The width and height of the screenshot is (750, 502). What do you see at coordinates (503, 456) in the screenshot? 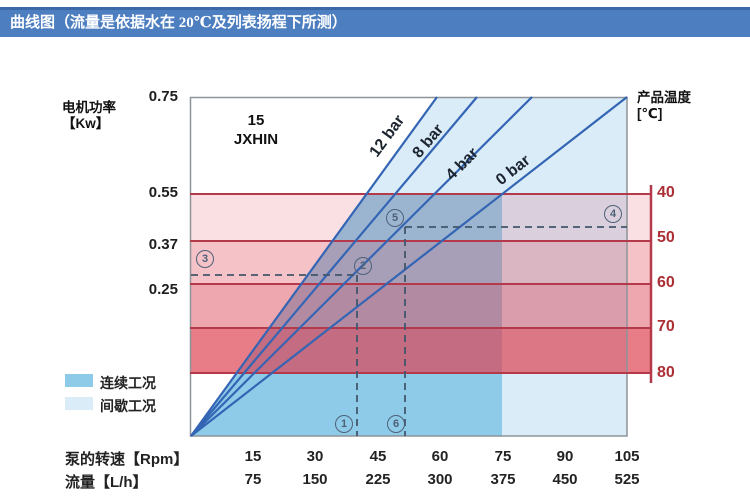
I see `speed-tick-75: 75` at bounding box center [503, 456].